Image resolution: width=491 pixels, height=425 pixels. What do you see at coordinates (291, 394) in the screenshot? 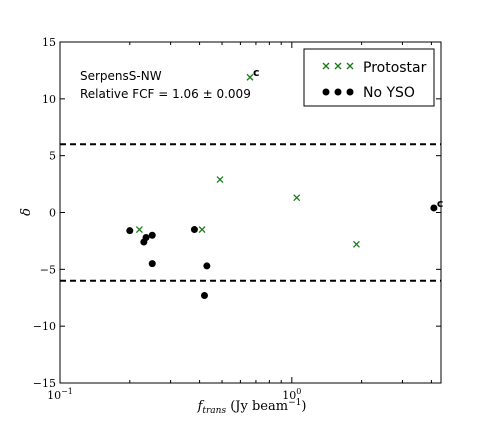
I see `x-tick-label: 10⁰` at bounding box center [291, 394].